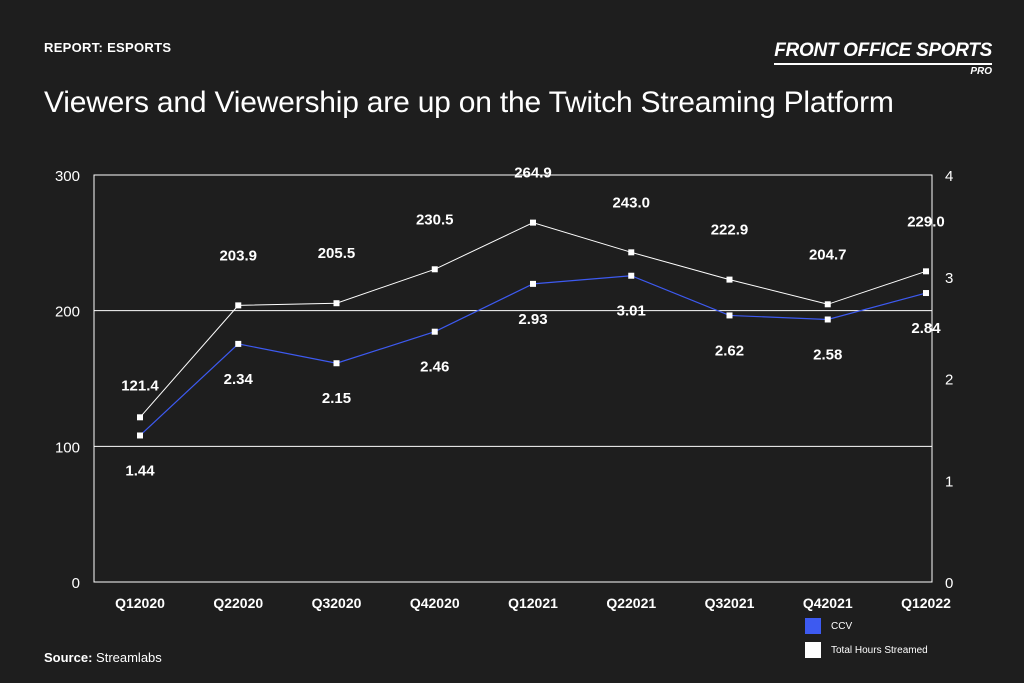 This screenshot has height=683, width=1024. What do you see at coordinates (828, 254) in the screenshot?
I see `hours-data-label: 204.7` at bounding box center [828, 254].